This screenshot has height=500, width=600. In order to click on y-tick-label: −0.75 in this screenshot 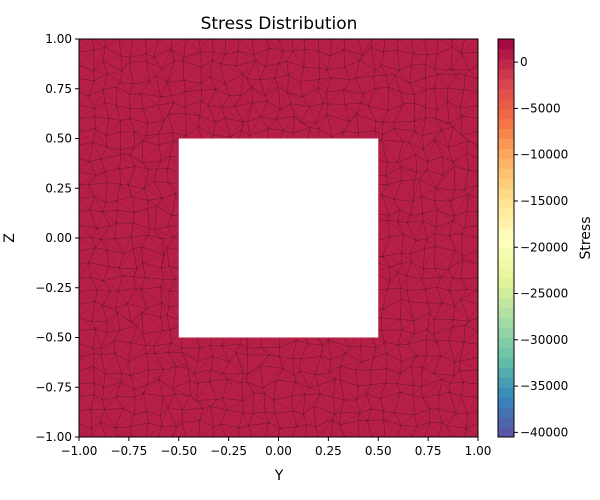, I will do `click(53, 387)`.